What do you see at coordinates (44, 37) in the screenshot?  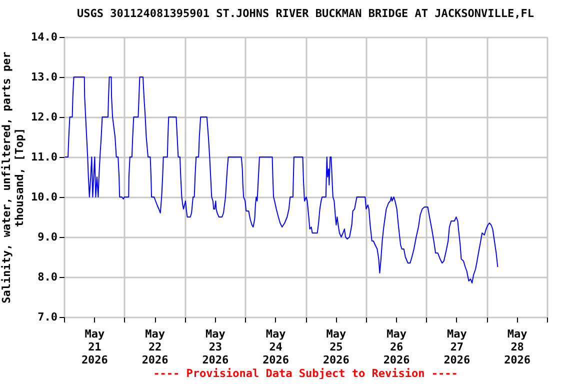 I see `y-tick-label: 14.0` at bounding box center [44, 37].